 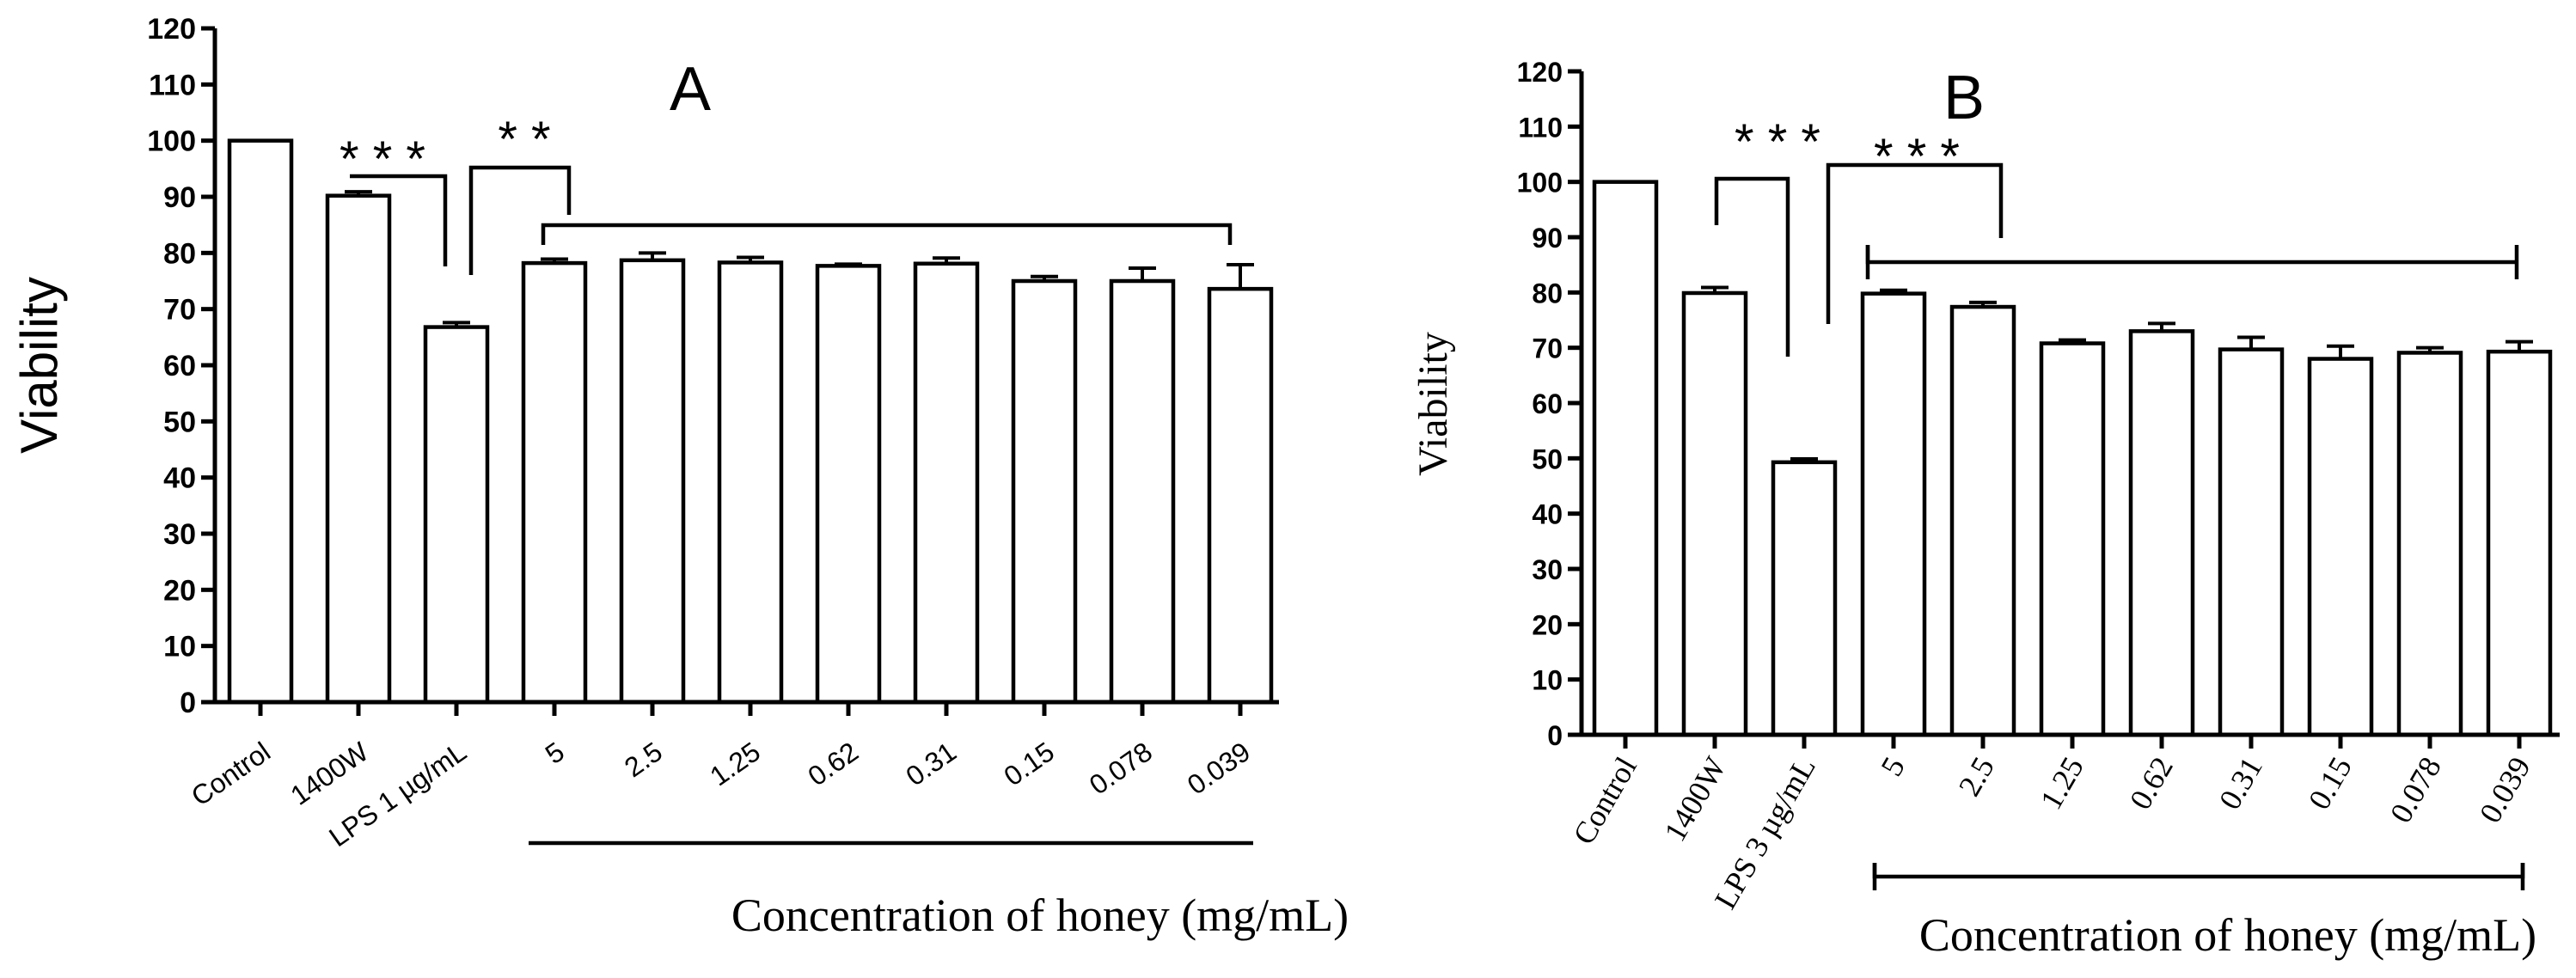 What do you see at coordinates (1804, 598) in the screenshot?
I see `bar-LPS 3 µg/mL` at bounding box center [1804, 598].